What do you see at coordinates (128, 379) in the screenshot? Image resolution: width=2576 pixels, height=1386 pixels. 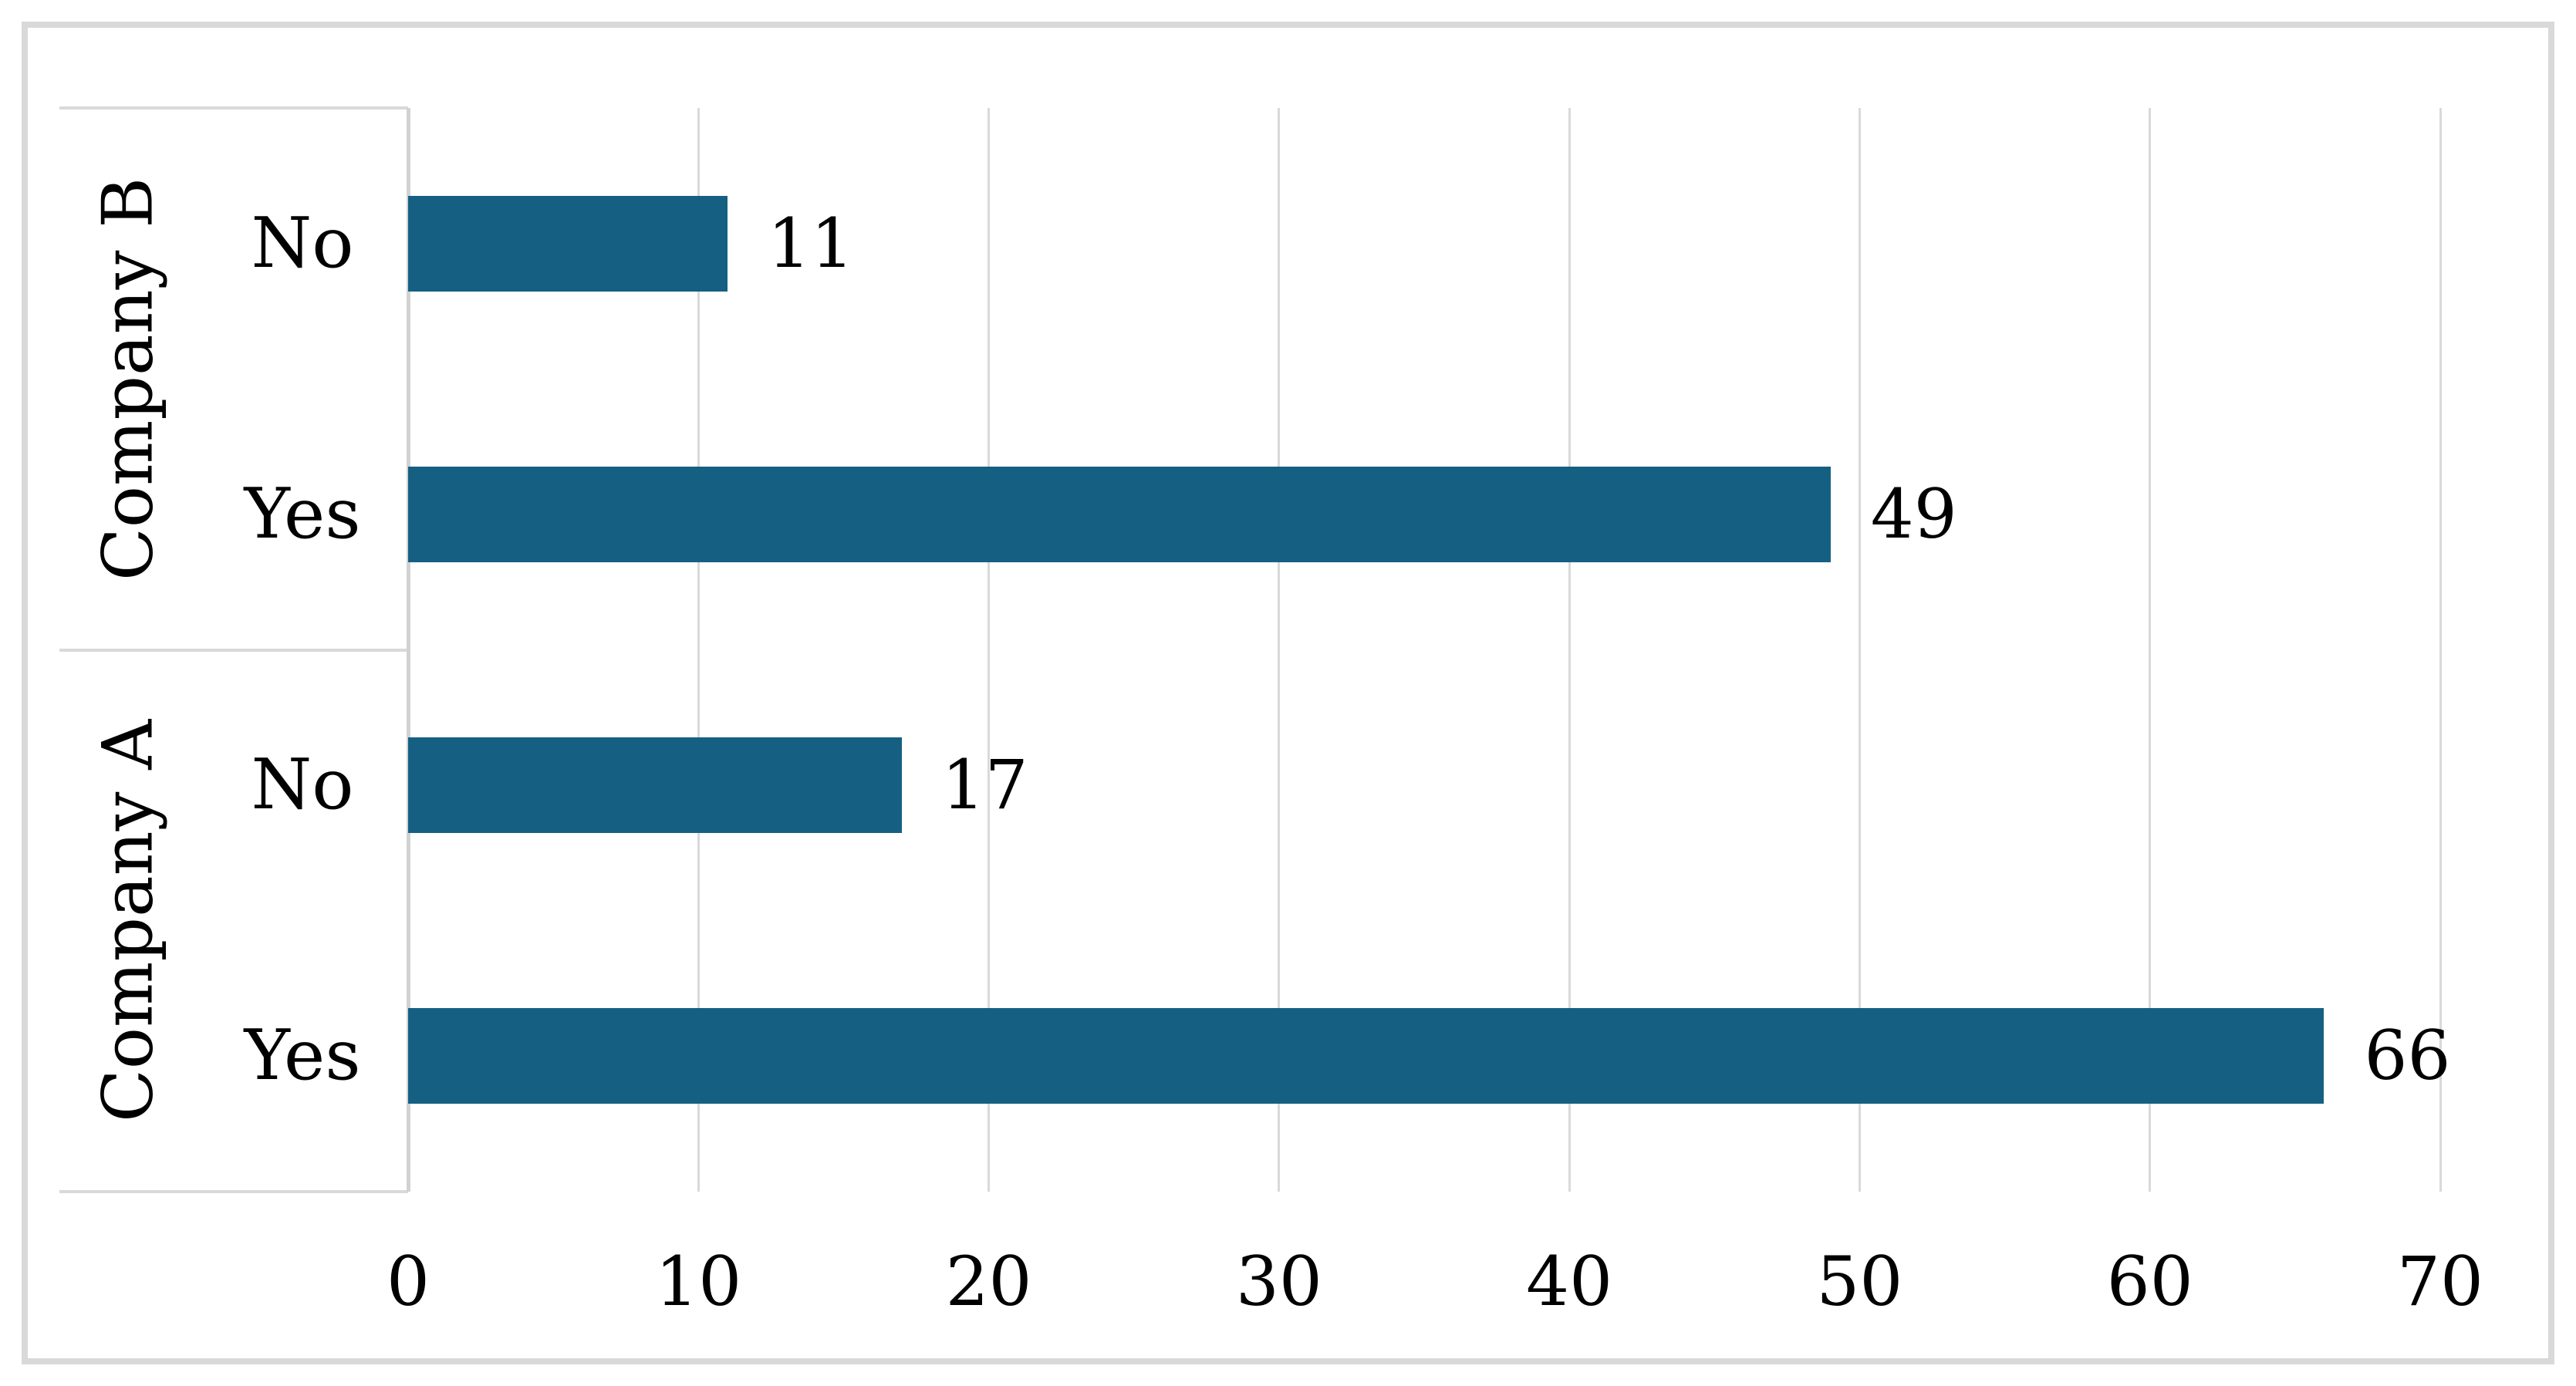 I see `group-label-company-b: Company B` at bounding box center [128, 379].